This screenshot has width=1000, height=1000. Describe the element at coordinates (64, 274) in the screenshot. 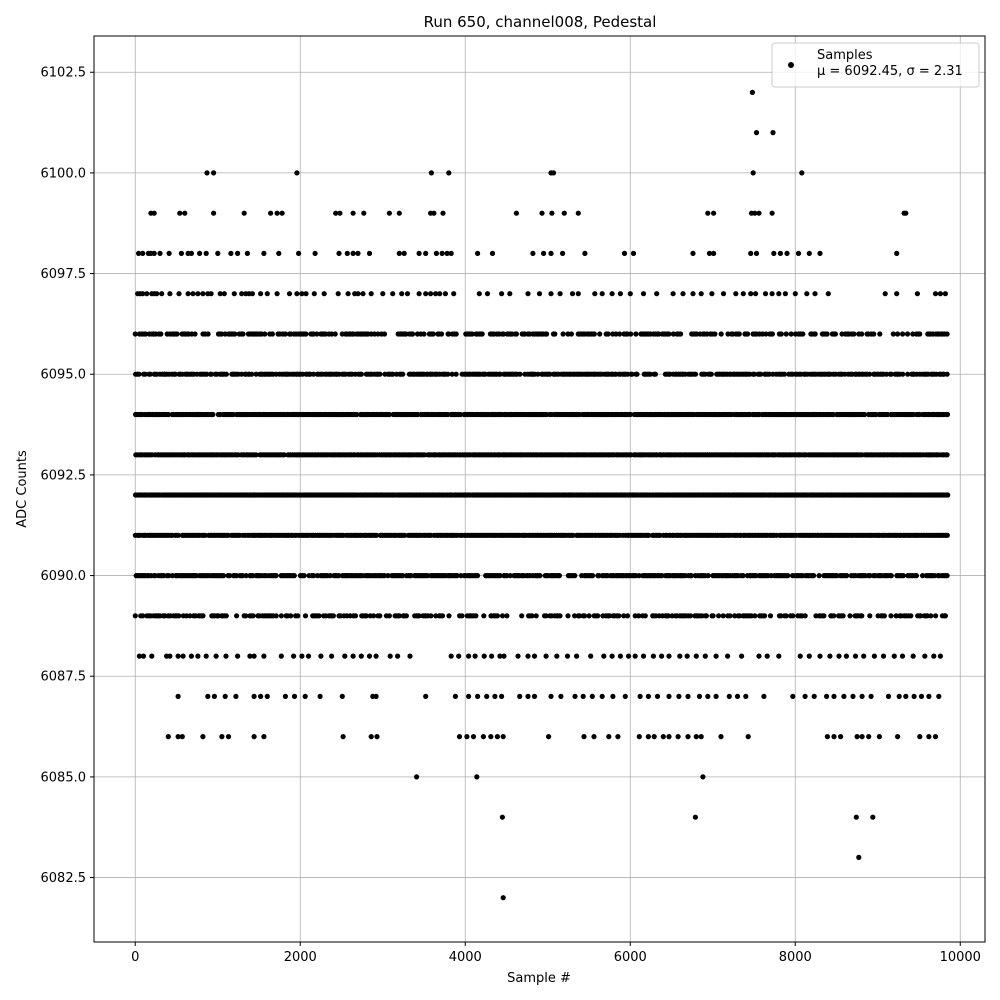

I see `y-tick-label: 6097.5` at that location.